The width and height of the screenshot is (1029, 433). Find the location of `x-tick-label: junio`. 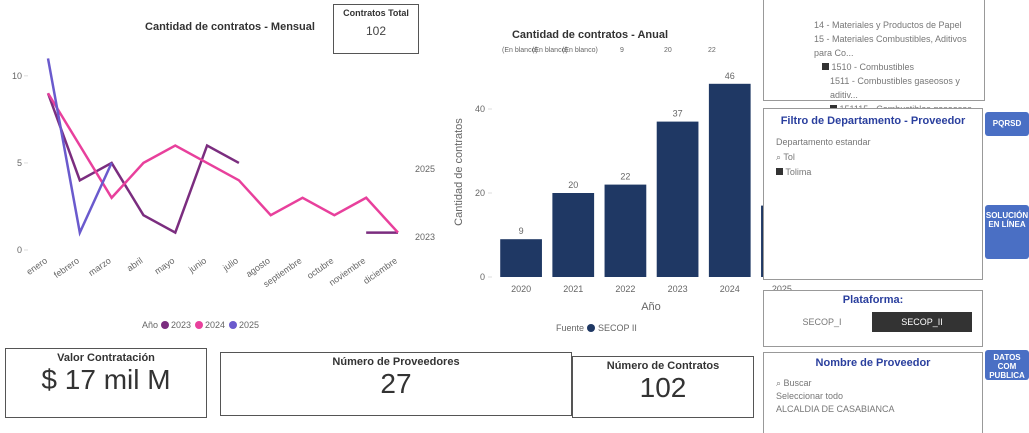

x-tick-label: junio is located at coordinates (197, 265).